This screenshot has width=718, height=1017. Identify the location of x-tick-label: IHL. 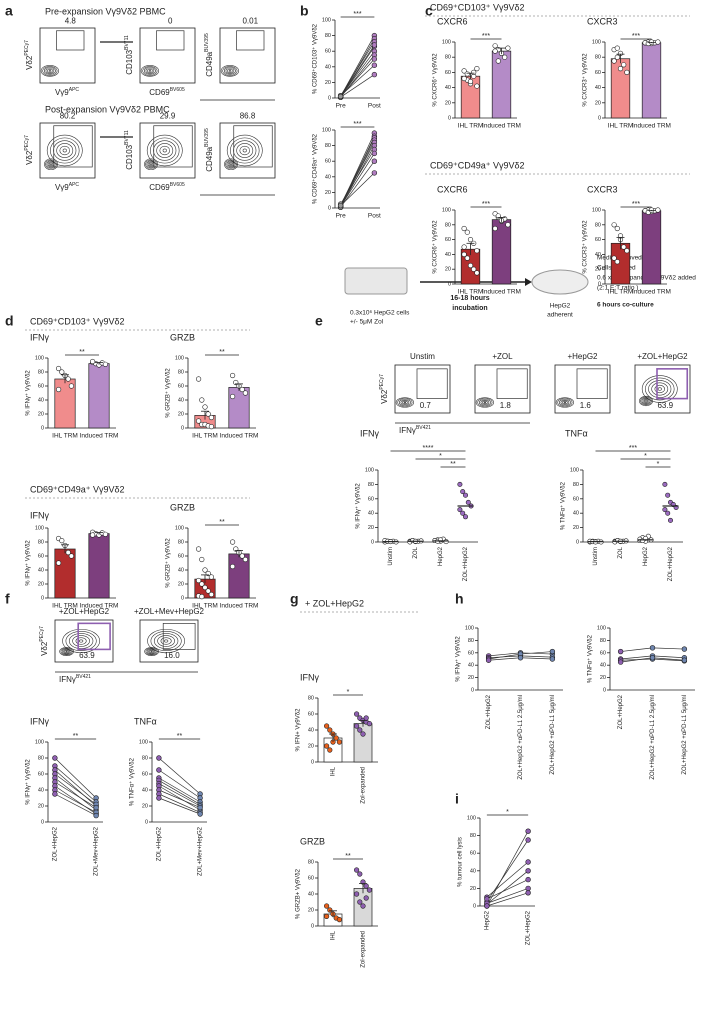
(334, 771).